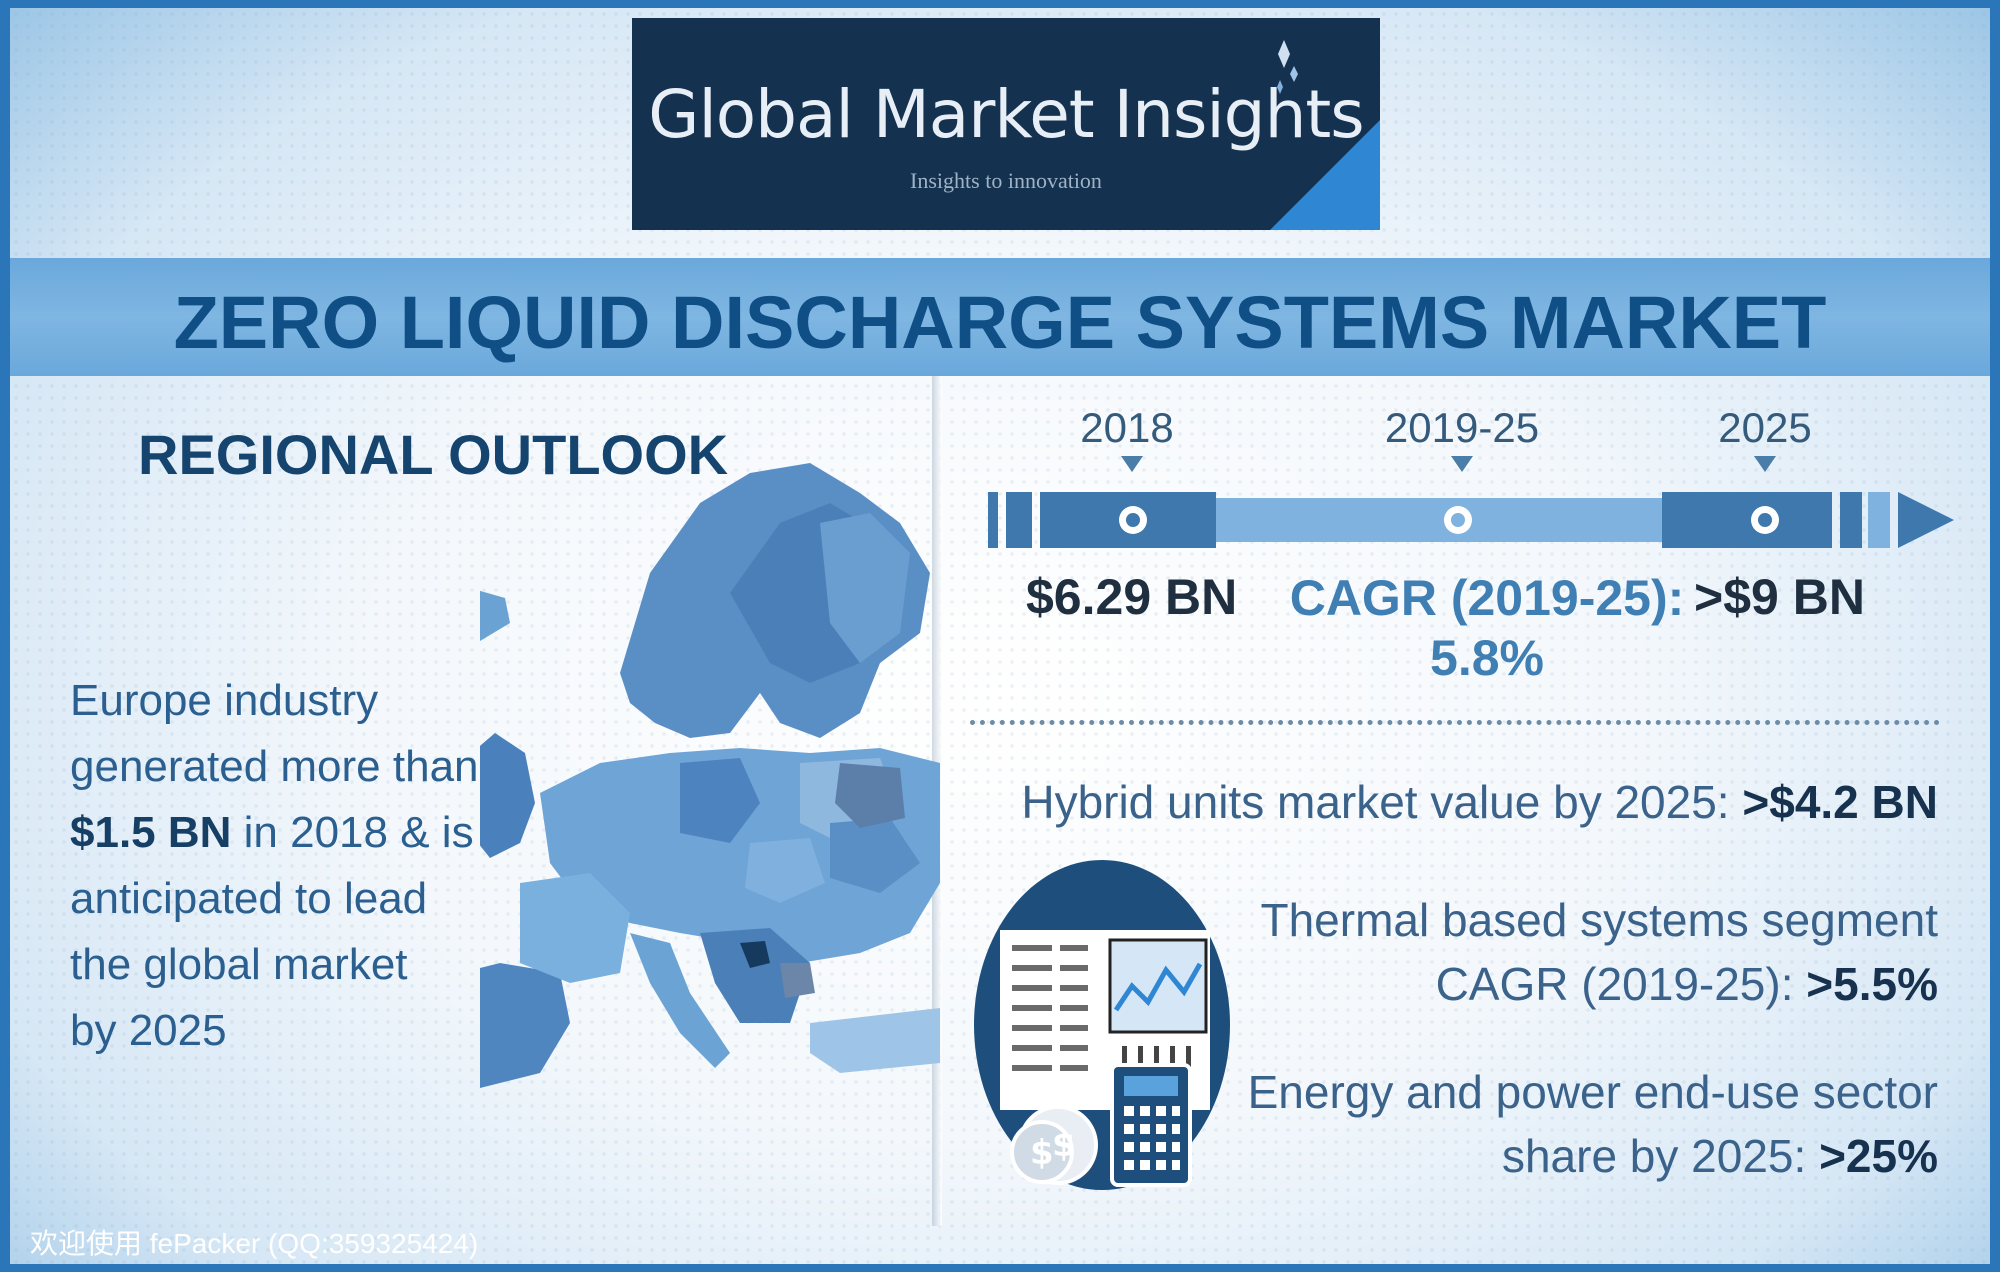  I want to click on page-title: ZERO LIQUID DISCHARGE SYSTEMS MARKET, so click(1000, 322).